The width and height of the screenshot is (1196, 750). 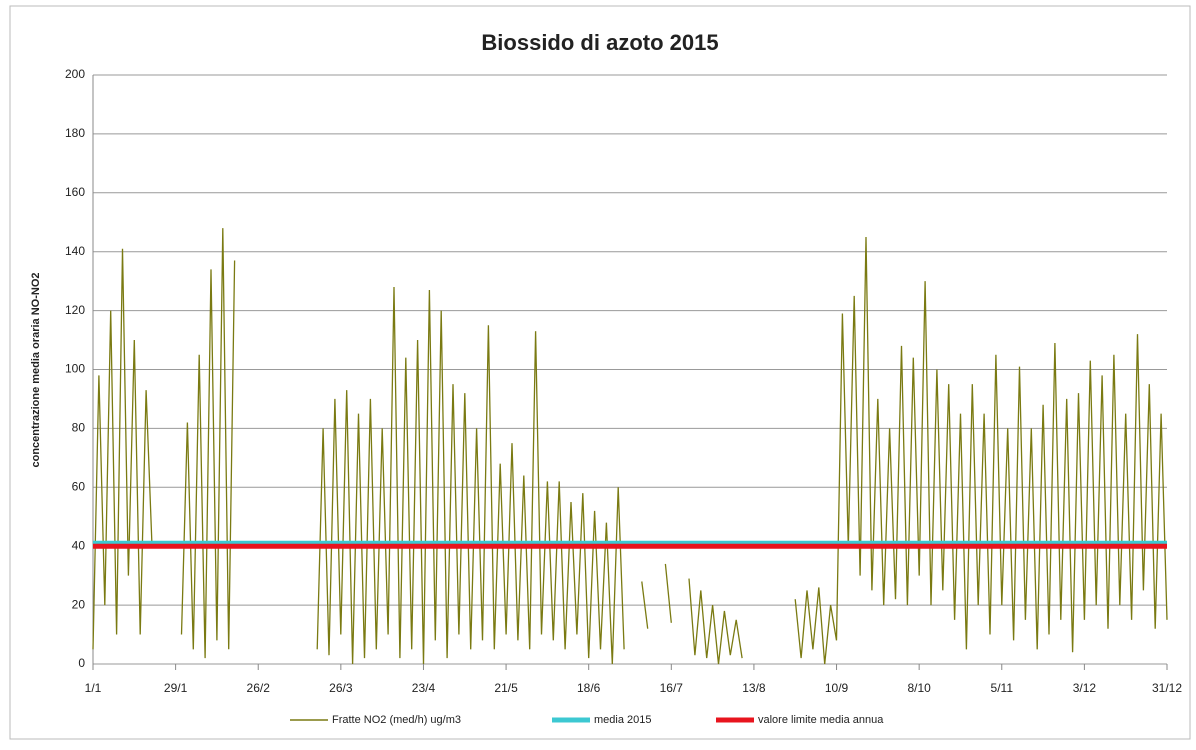 What do you see at coordinates (75, 133) in the screenshot?
I see `y-tick-label: 180` at bounding box center [75, 133].